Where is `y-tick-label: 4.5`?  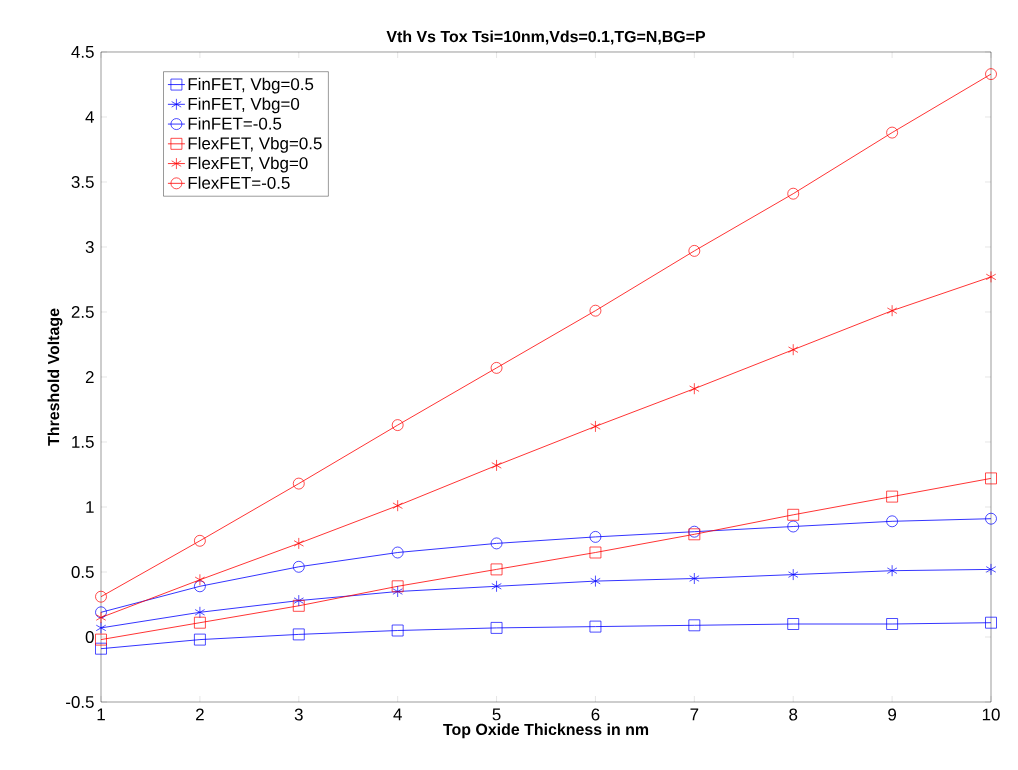 y-tick-label: 4.5 is located at coordinates (82, 52).